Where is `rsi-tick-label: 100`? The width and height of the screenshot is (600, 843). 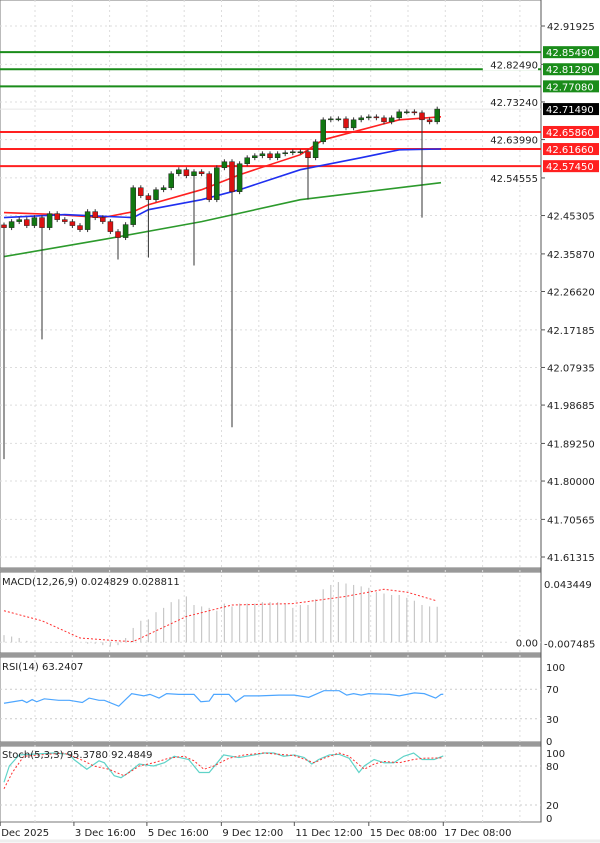 rsi-tick-label: 100 is located at coordinates (555, 668).